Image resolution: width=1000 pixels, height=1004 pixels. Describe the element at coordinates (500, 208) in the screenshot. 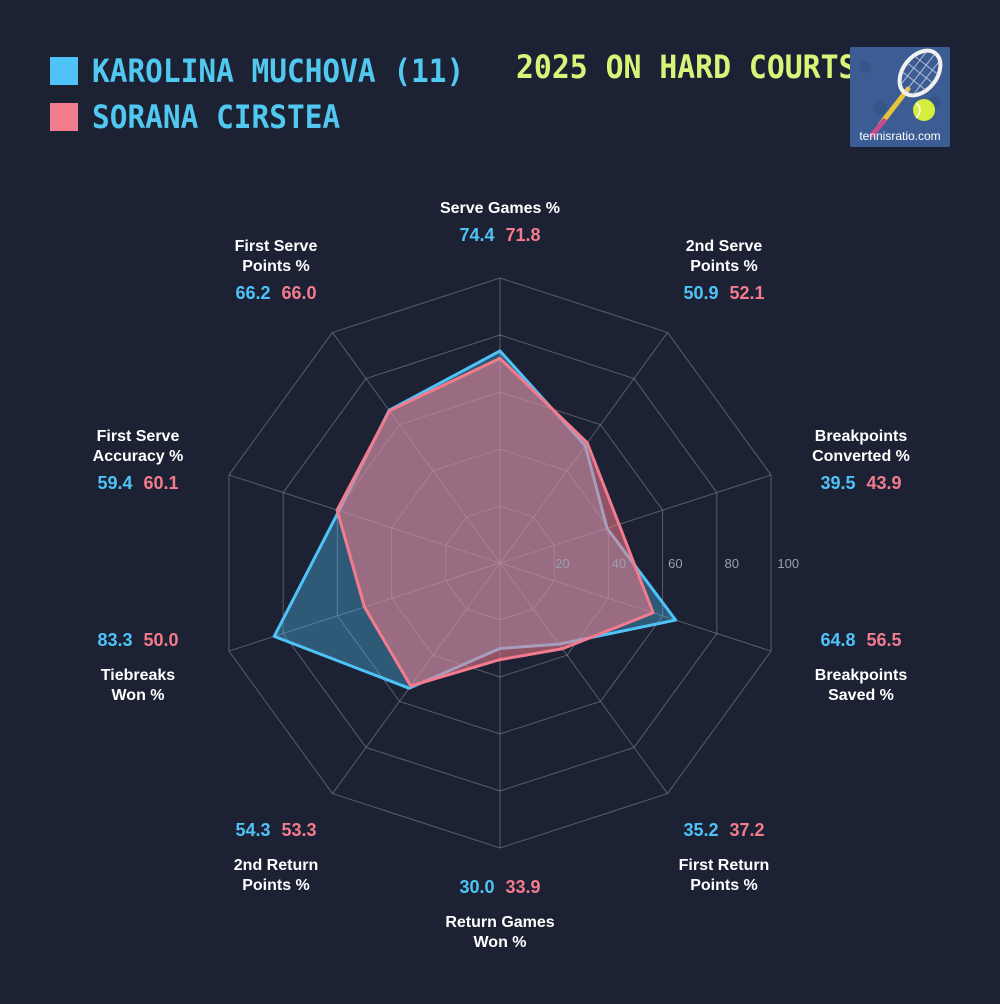

I see `axis-label: Serve Games %` at that location.